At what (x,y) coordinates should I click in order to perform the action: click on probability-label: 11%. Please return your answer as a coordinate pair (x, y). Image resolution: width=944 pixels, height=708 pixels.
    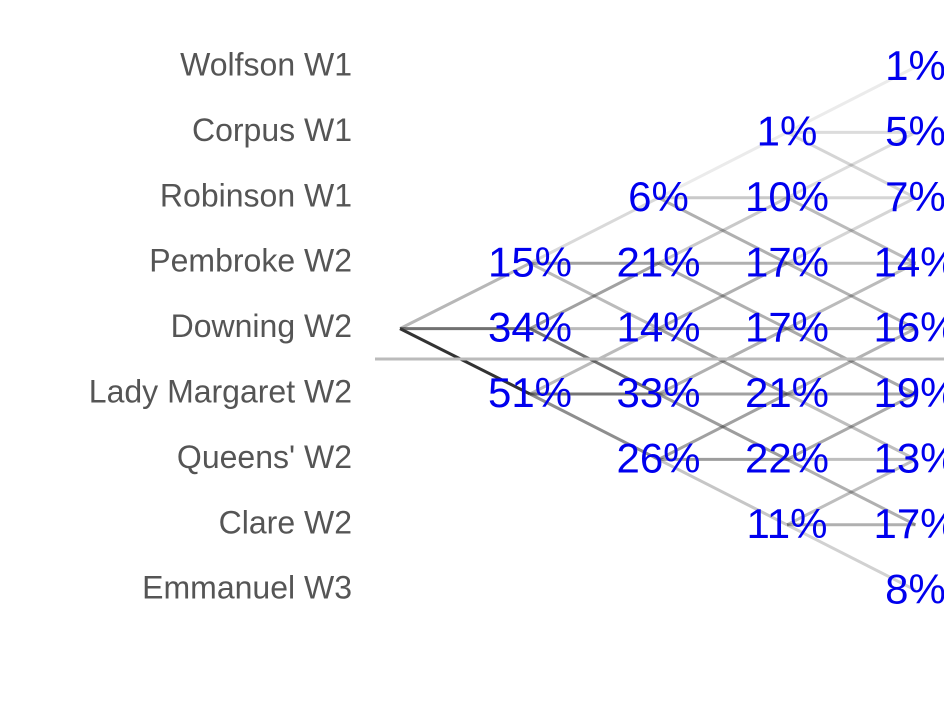
    Looking at the image, I should click on (787, 523).